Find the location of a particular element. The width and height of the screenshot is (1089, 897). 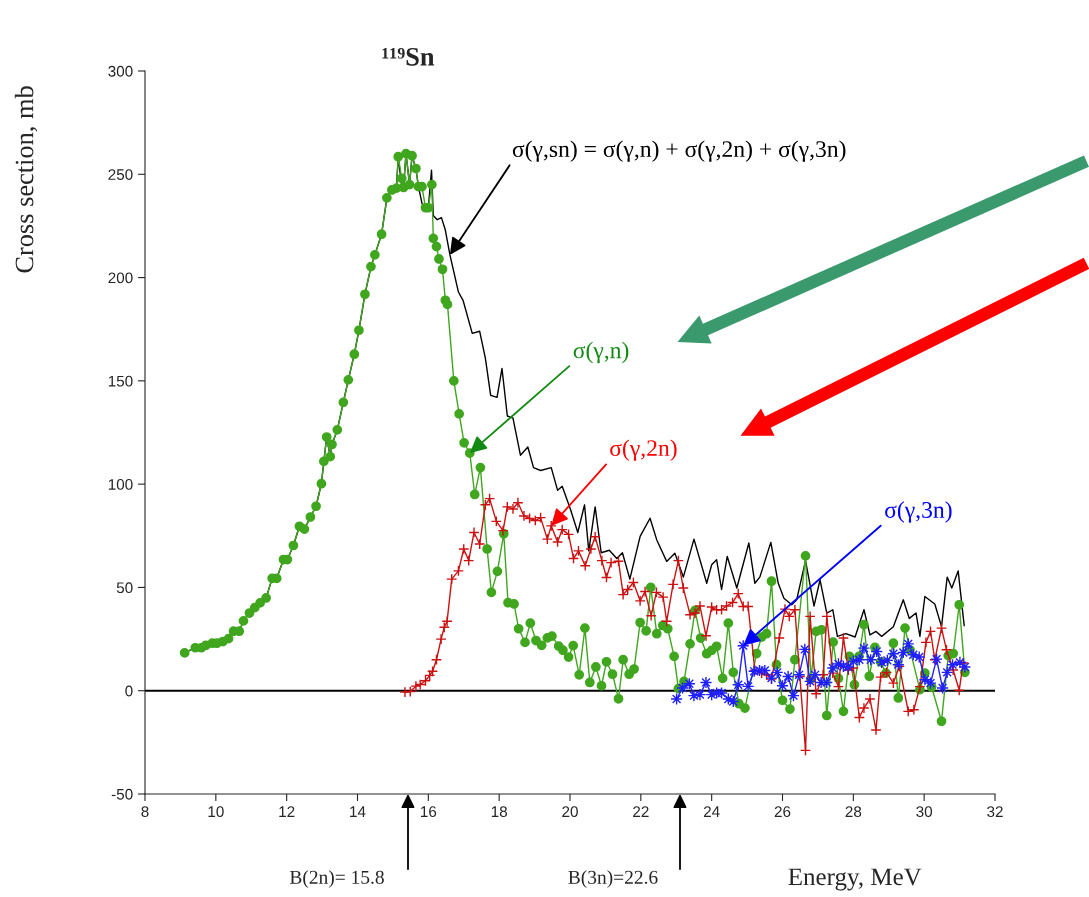

y-tick-label: 150 is located at coordinates (120, 381).